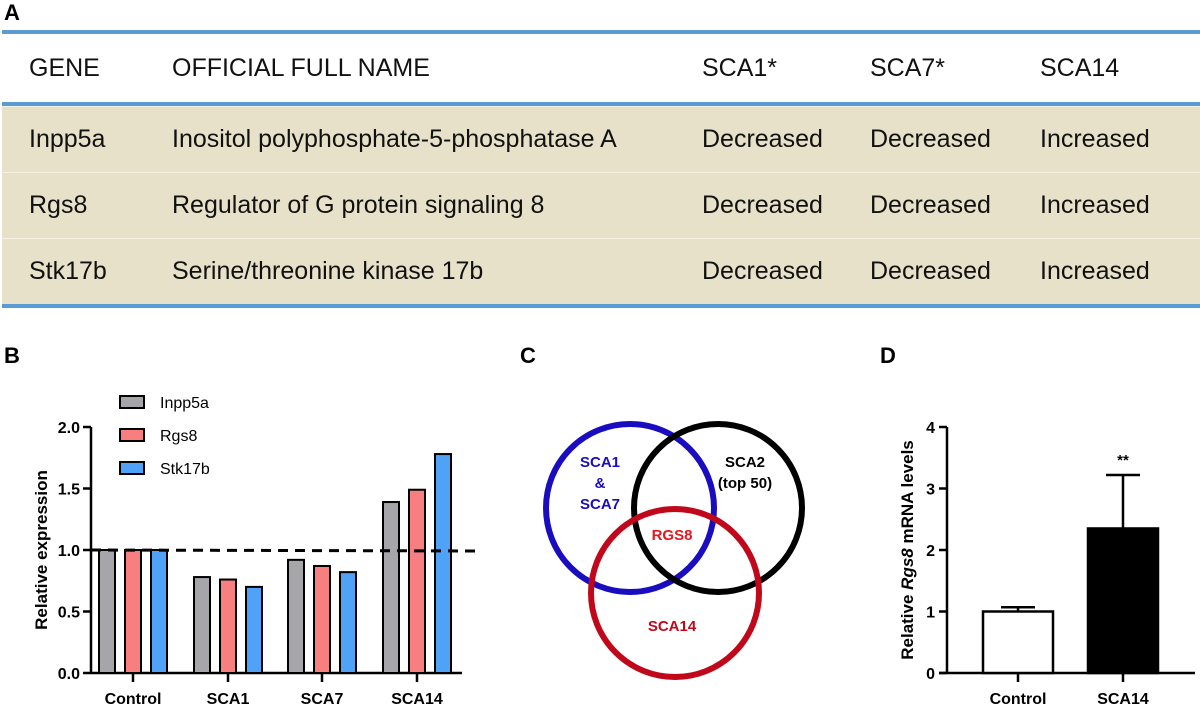 This screenshot has width=1200, height=706. What do you see at coordinates (322, 698) in the screenshot?
I see `x-tick-label: SCA7` at bounding box center [322, 698].